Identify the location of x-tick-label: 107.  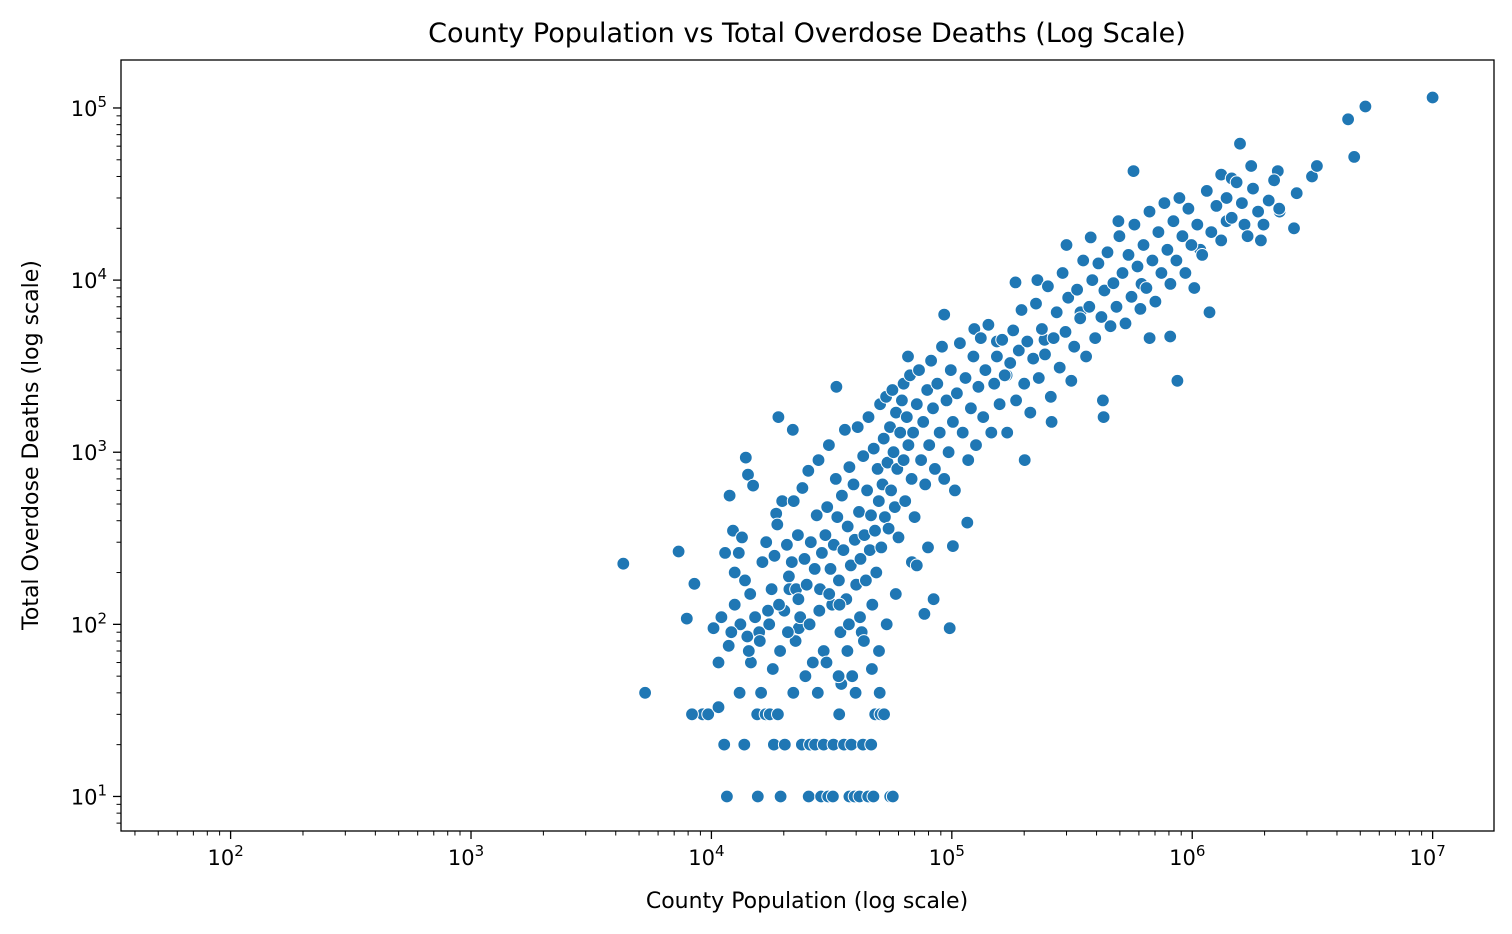
(1427, 856).